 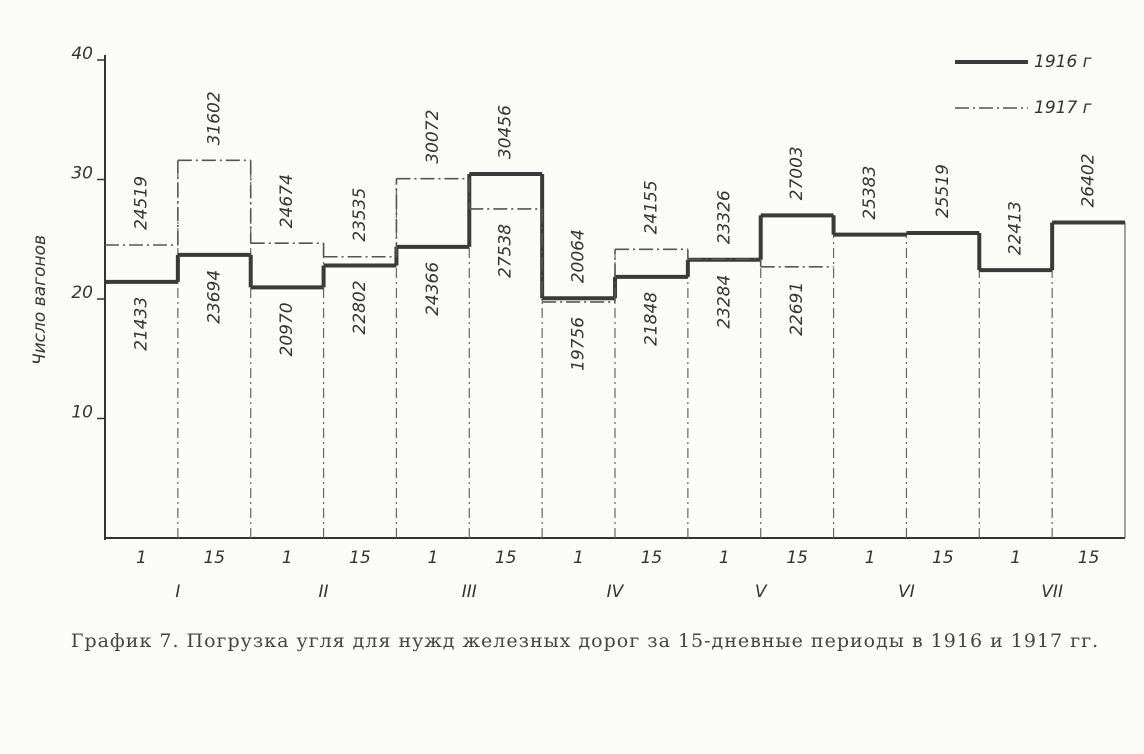 What do you see at coordinates (433, 137) in the screenshot?
I see `value-label: 30072` at bounding box center [433, 137].